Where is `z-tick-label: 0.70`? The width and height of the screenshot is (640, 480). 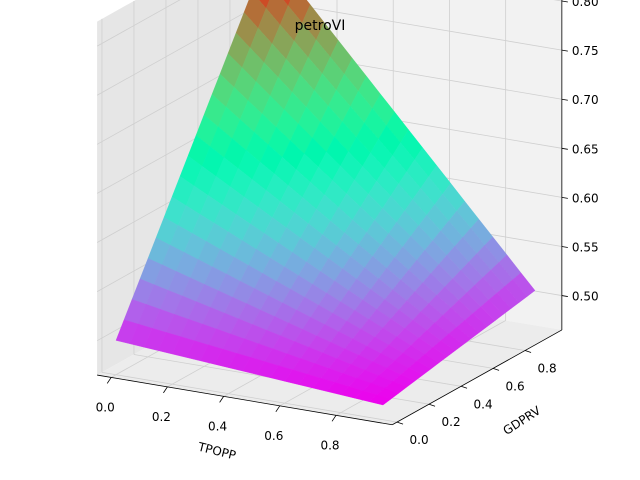
z-tick-label: 0.70 is located at coordinates (585, 100).